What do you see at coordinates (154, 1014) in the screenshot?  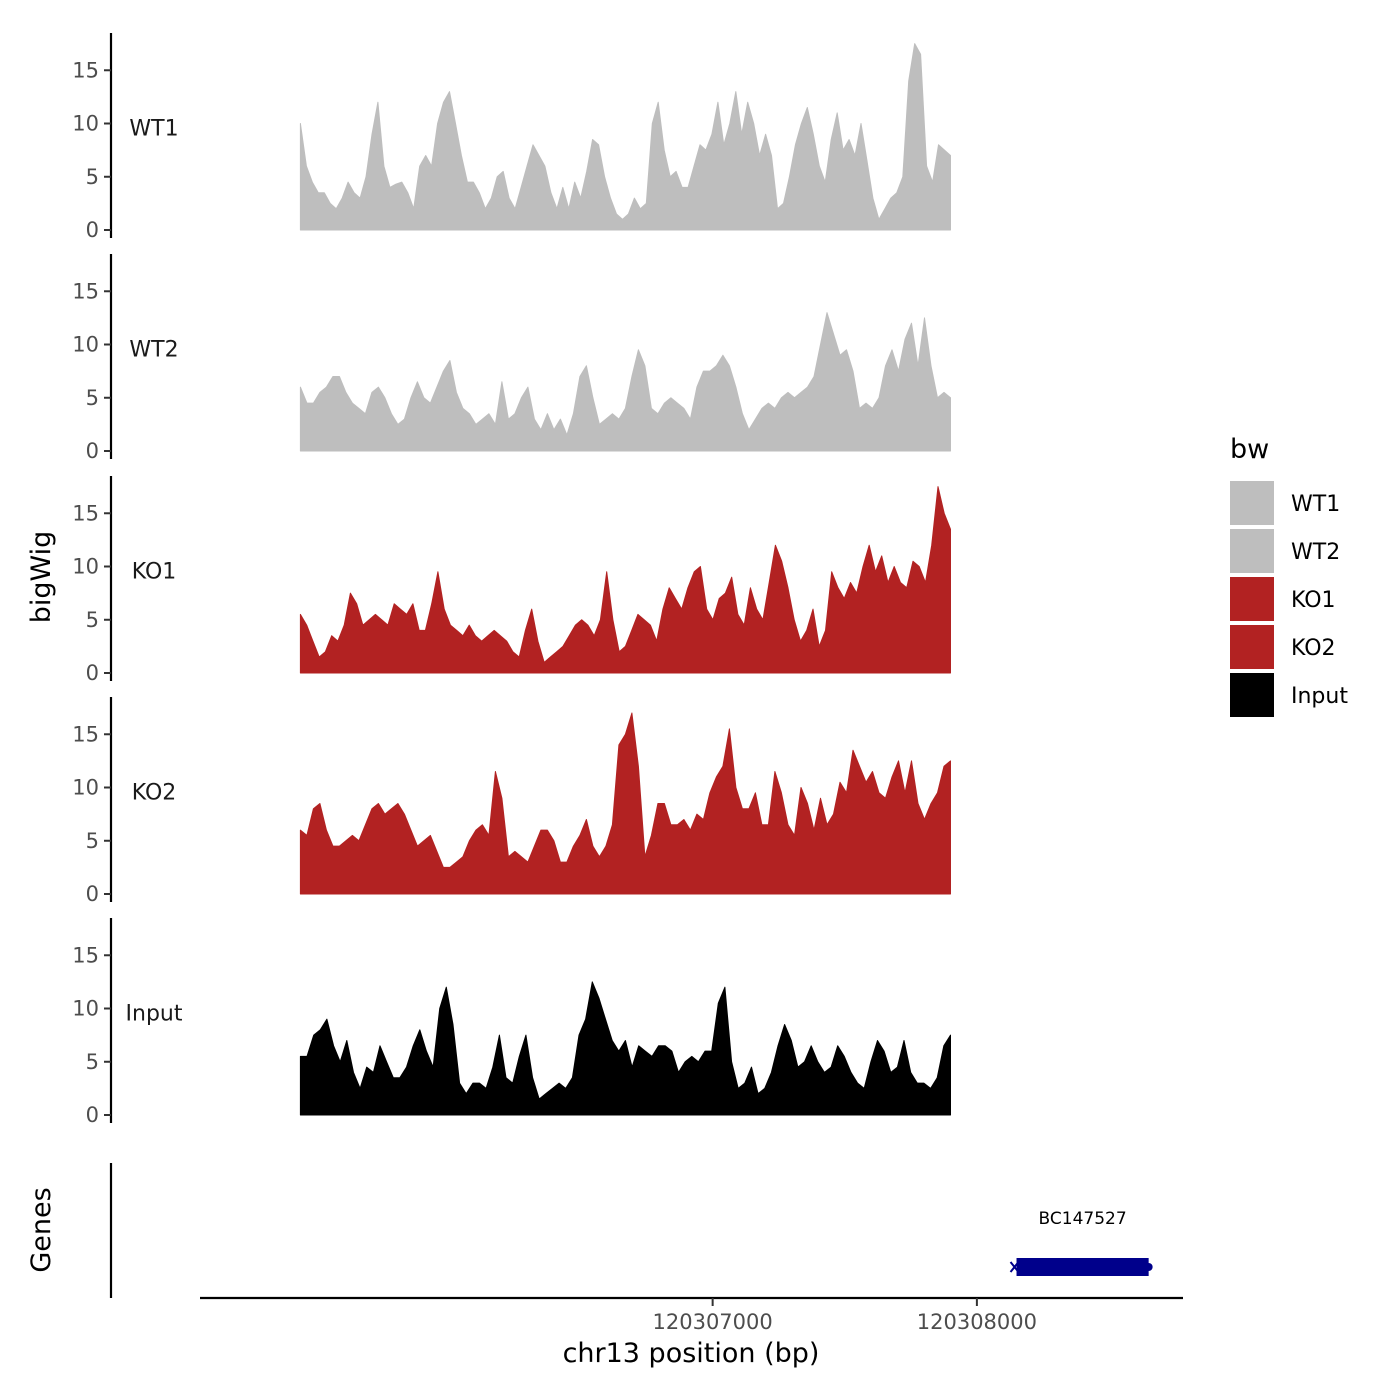 I see `track-label-input: Input` at bounding box center [154, 1014].